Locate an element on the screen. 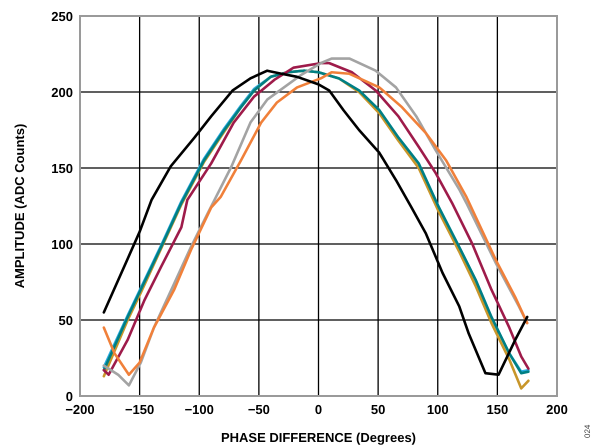  x-tick-label: −100 is located at coordinates (199, 409).